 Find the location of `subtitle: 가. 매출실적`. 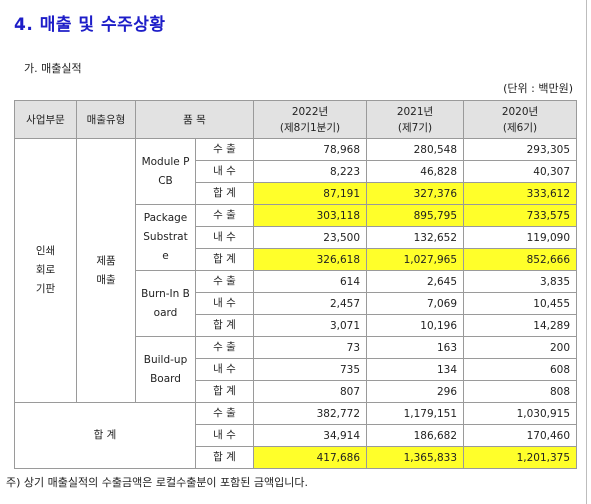

subtitle: 가. 매출실적 is located at coordinates (53, 68).